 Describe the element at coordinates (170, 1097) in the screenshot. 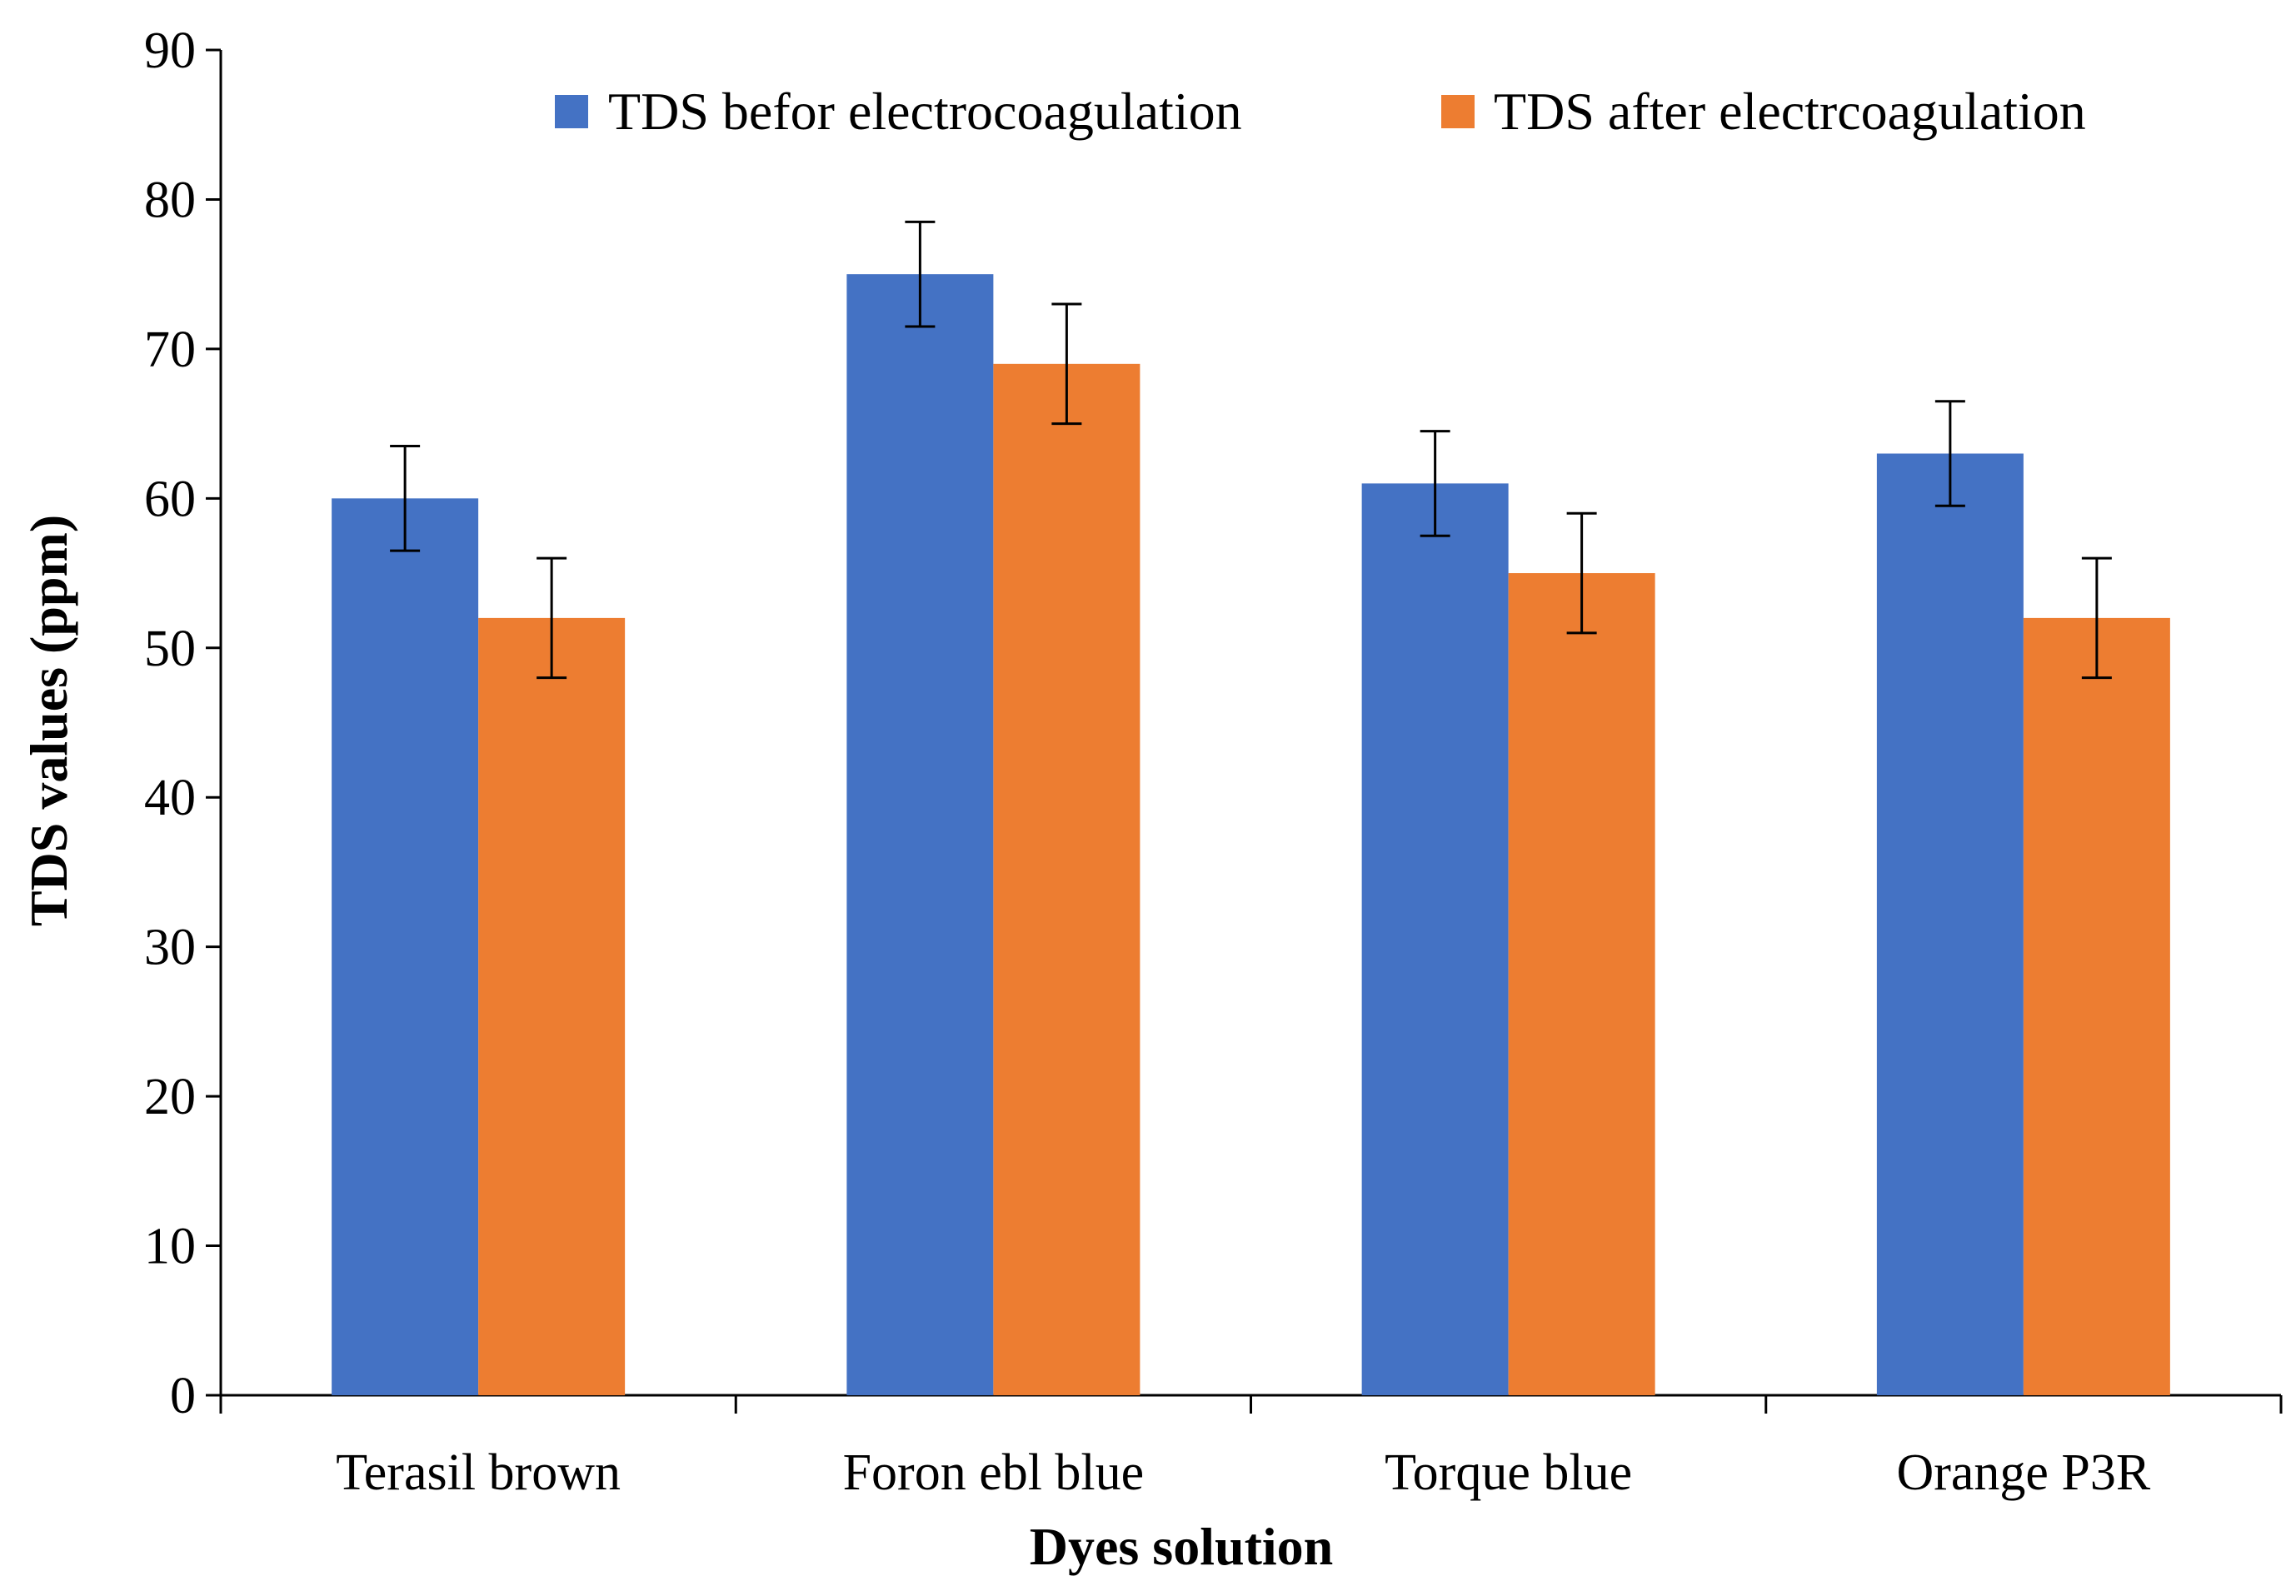

I see `y-tick-label-20: 20` at that location.